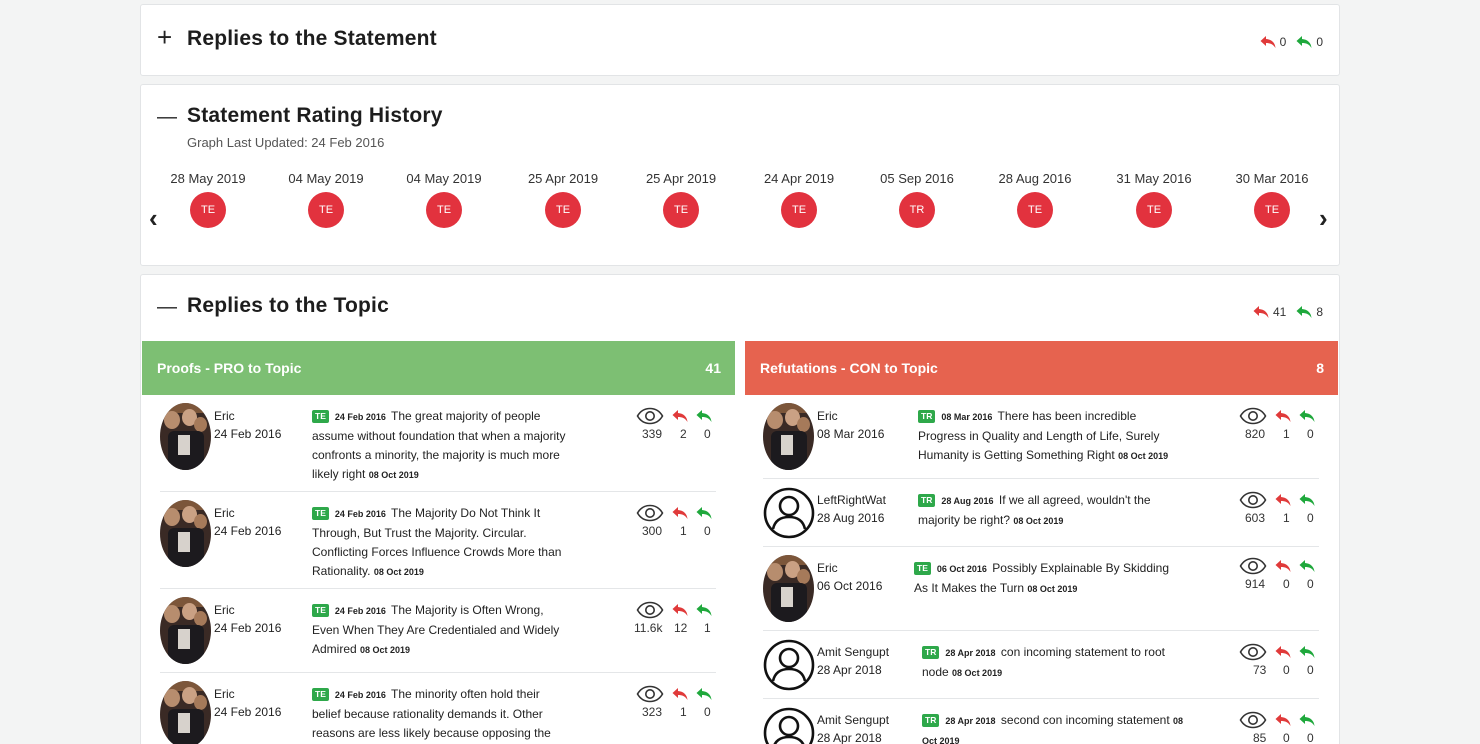  What do you see at coordinates (1288, 312) in the screenshot?
I see `topic-reply-counts: 41 8` at bounding box center [1288, 312].